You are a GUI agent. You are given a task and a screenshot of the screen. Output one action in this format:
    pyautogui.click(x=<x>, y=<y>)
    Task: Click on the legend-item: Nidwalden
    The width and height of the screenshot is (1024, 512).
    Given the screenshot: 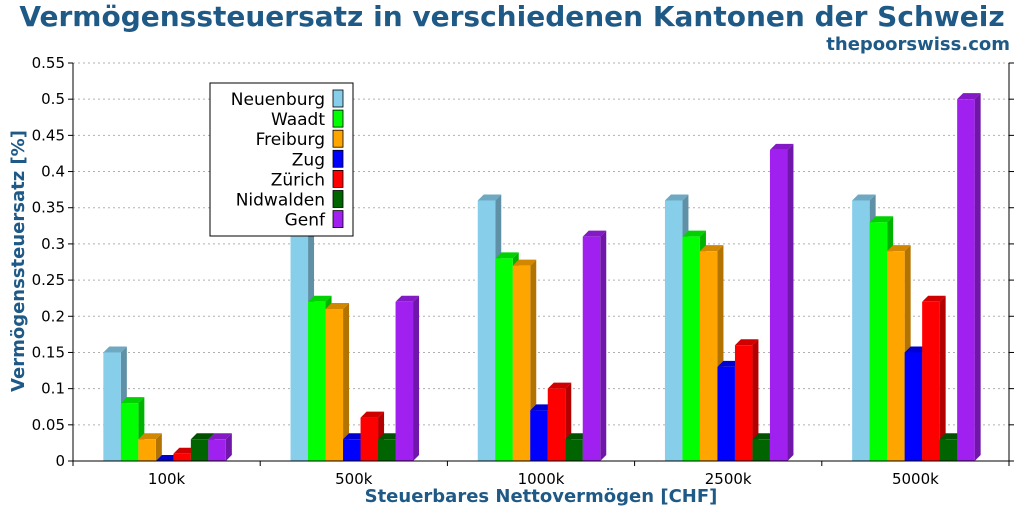 What is the action you would take?
    pyautogui.click(x=290, y=200)
    